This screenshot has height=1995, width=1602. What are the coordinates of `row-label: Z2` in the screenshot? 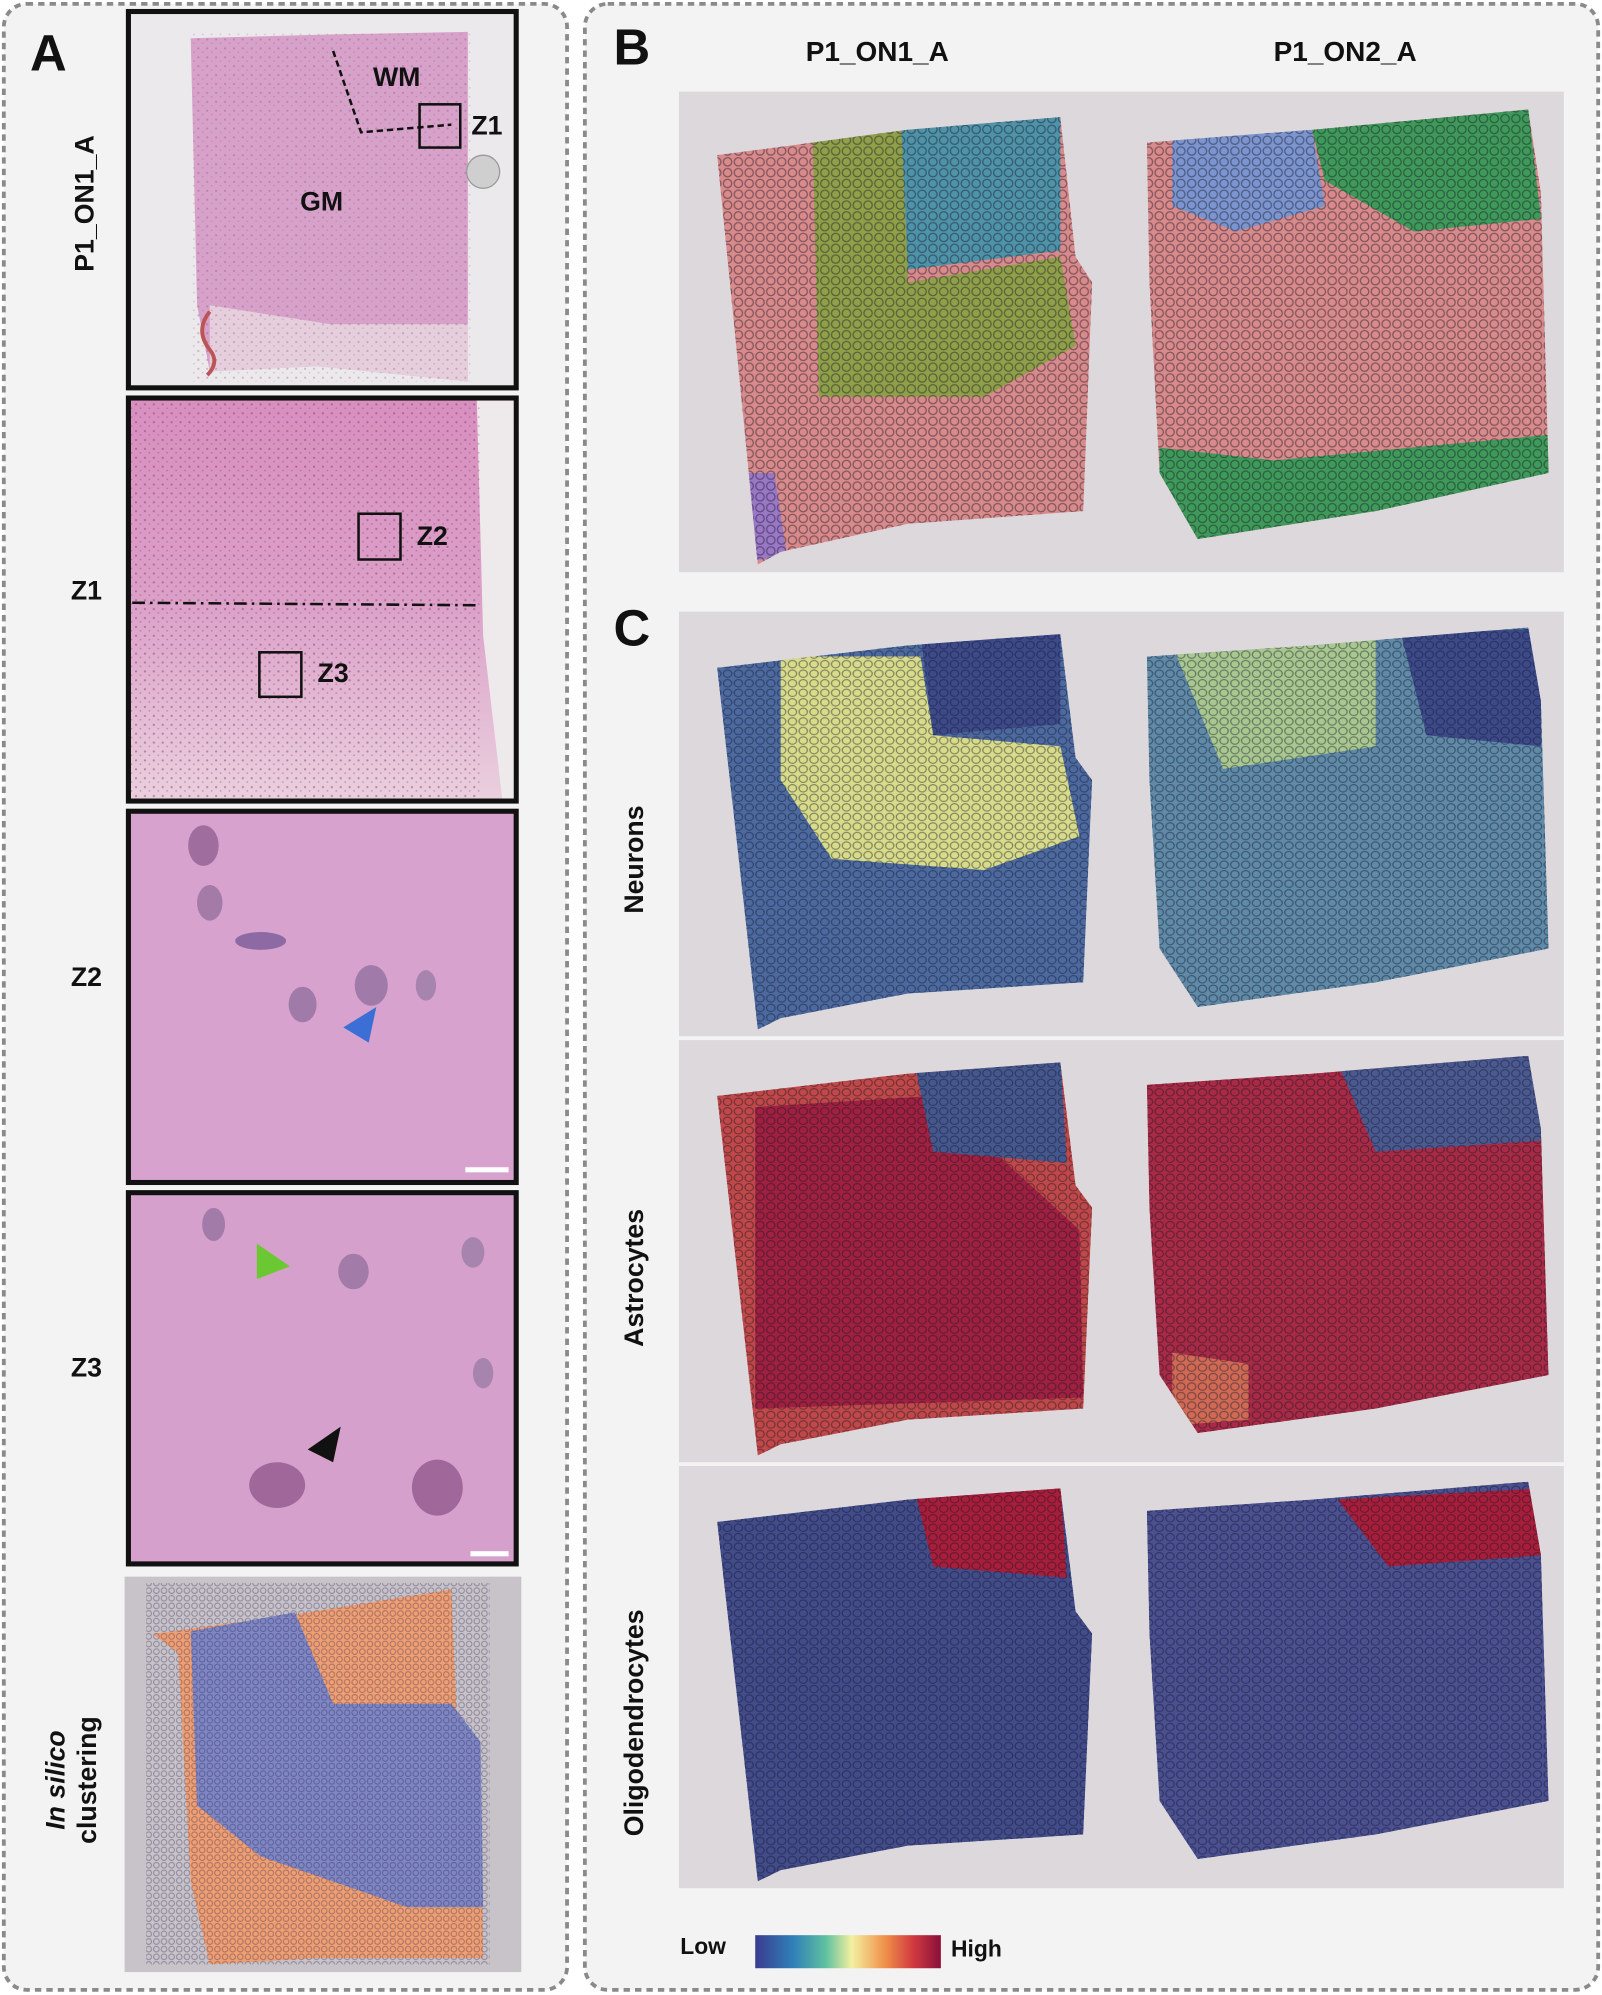 It's located at (86, 977).